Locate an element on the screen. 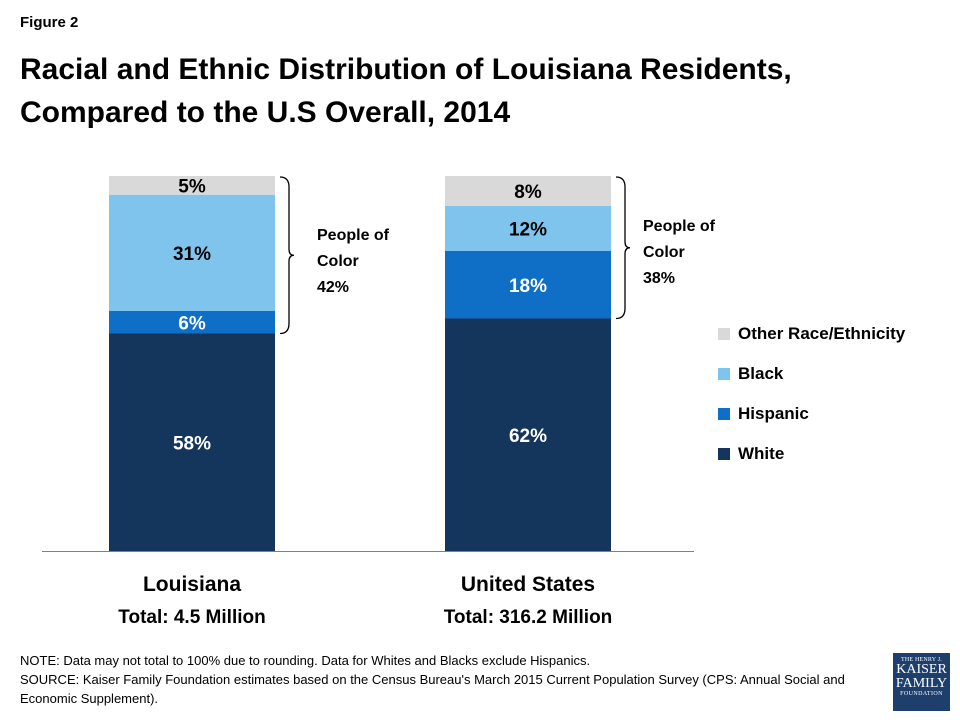 This screenshot has height=720, width=960. category-louisiana: Louisiana Total: 4.5 Million is located at coordinates (192, 601).